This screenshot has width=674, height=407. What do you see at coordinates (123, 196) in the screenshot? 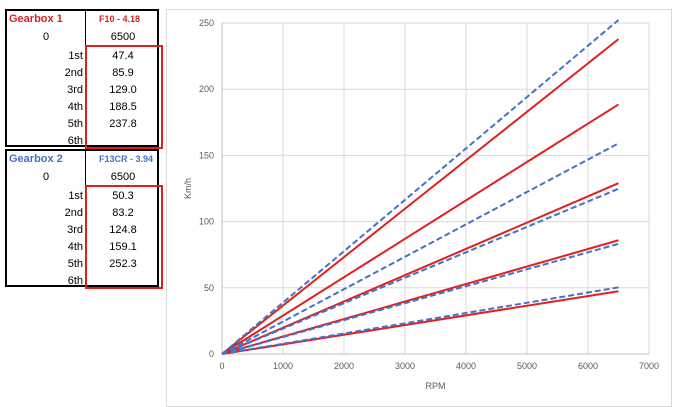
I see `gear-speed: 50.3` at bounding box center [123, 196].